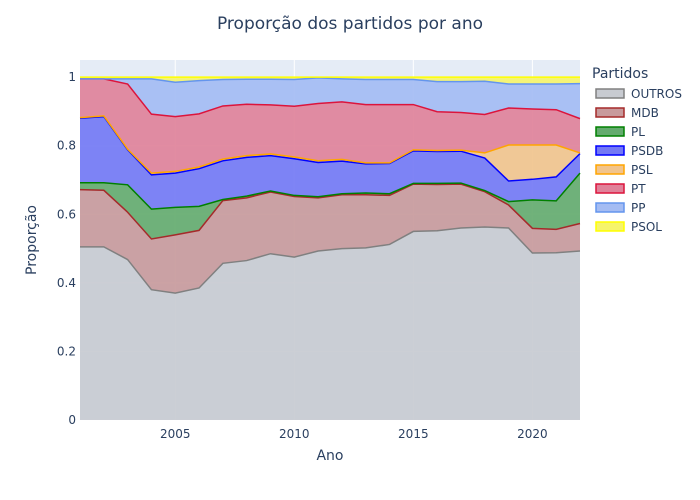  What do you see at coordinates (638, 208) in the screenshot?
I see `legend-label: PP` at bounding box center [638, 208].